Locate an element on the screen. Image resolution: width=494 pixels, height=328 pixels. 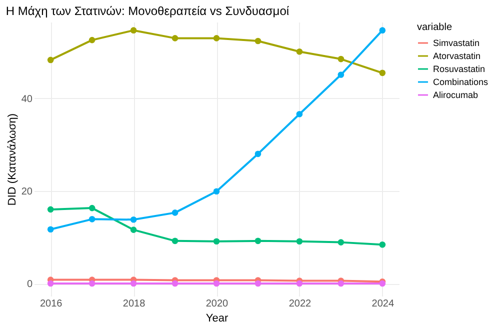
legend-label: Atorvastatin is located at coordinates (457, 56).